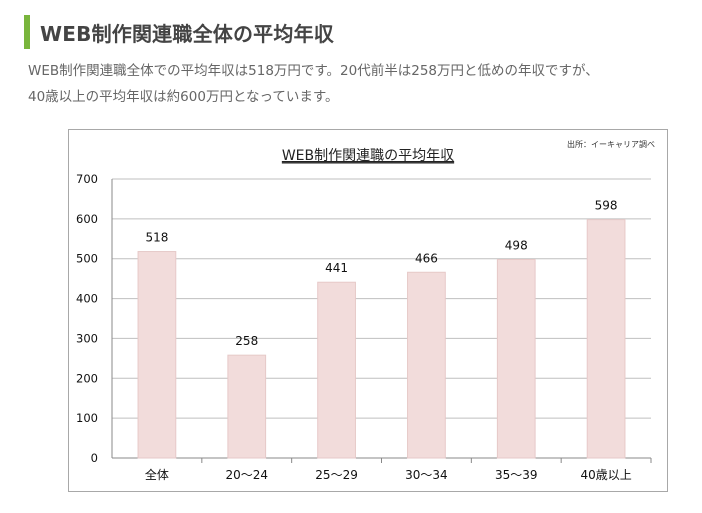 This screenshot has width=702, height=513. Describe the element at coordinates (246, 475) in the screenshot. I see `category-label: 20〜24` at that location.